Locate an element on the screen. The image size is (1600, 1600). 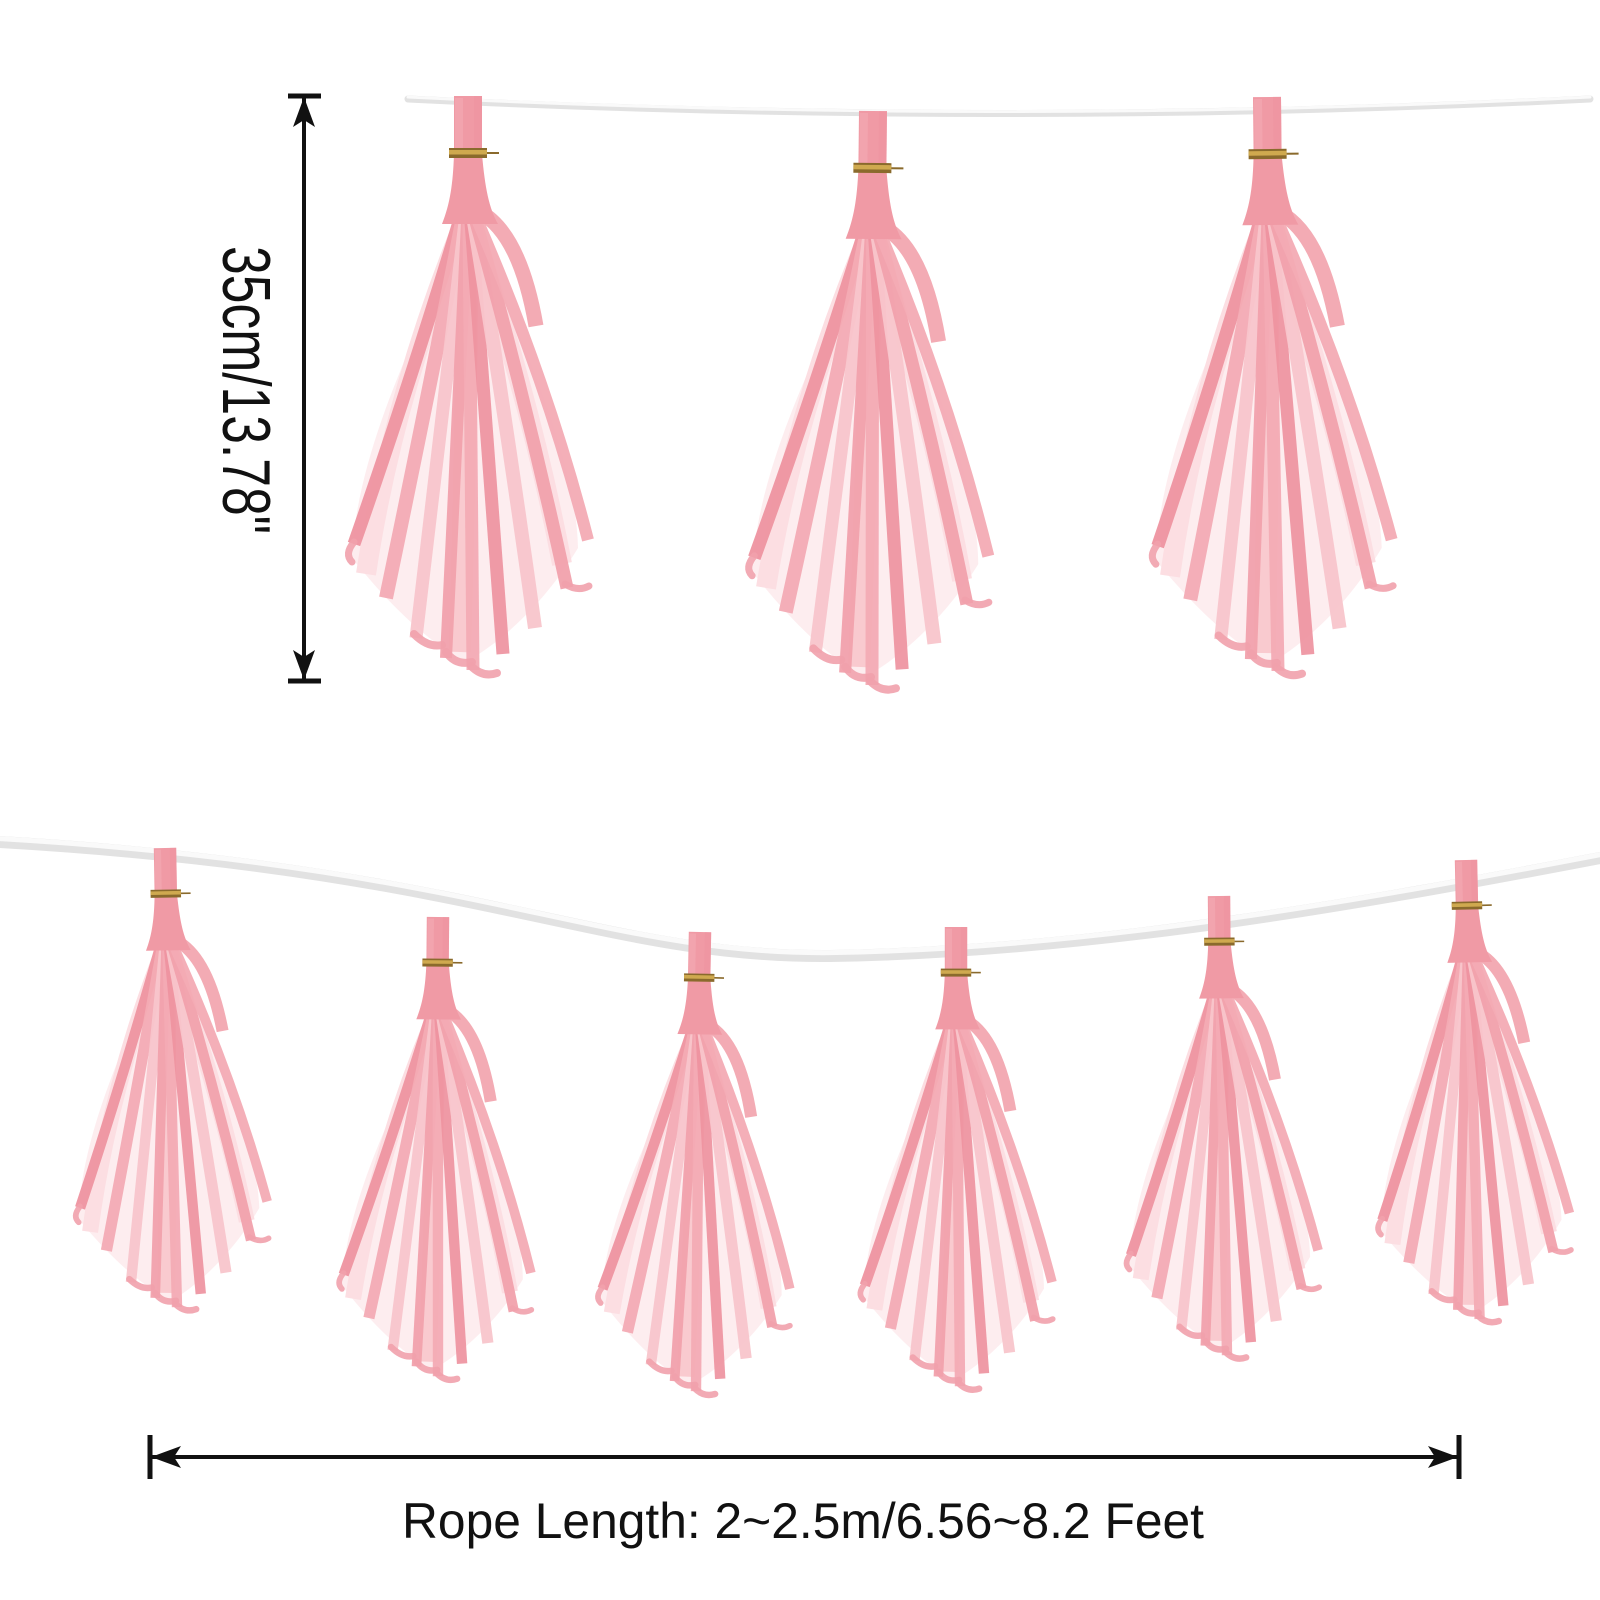
arrowhead-up-icon is located at coordinates (304, 112).